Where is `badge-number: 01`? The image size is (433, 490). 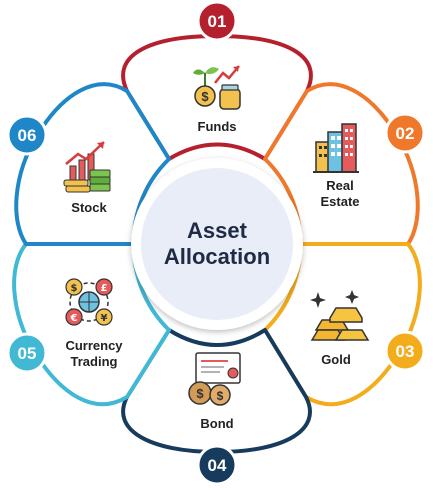
badge-number: 01 is located at coordinates (217, 21).